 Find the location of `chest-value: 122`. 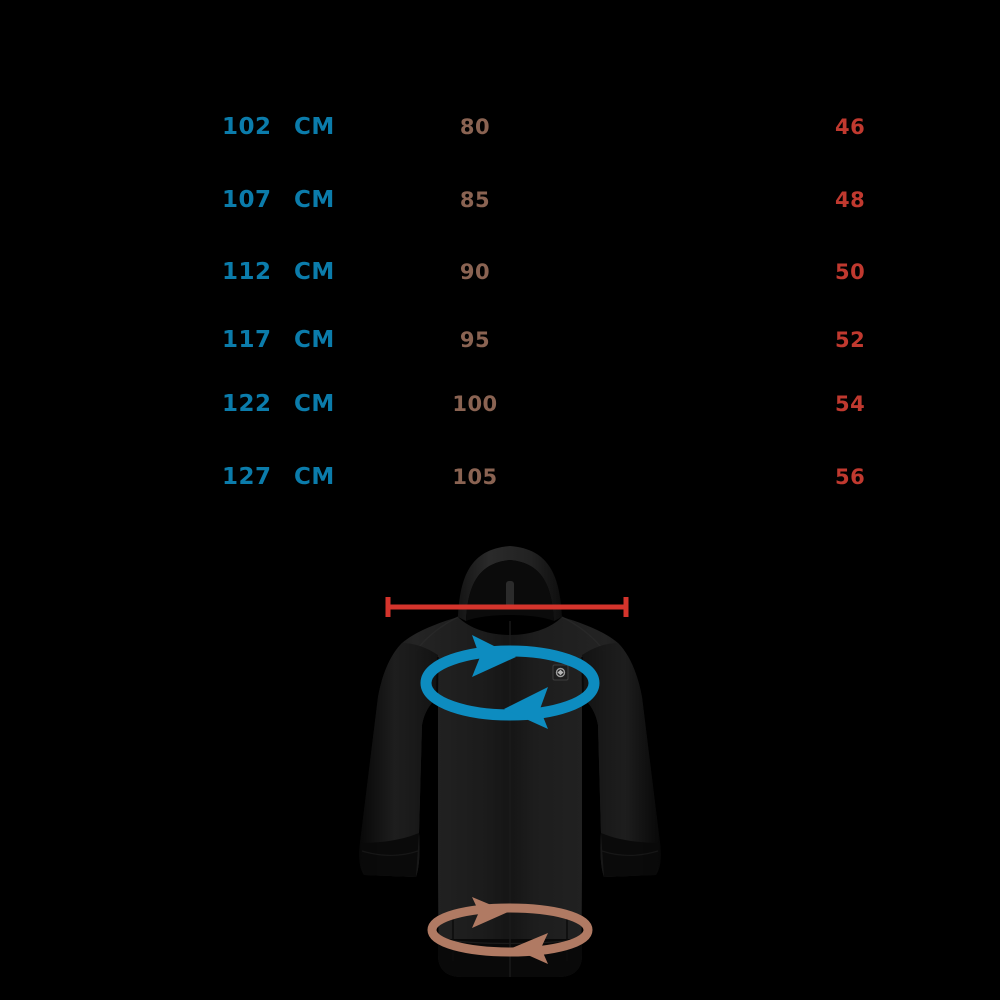

chest-value: 122 is located at coordinates (247, 404).